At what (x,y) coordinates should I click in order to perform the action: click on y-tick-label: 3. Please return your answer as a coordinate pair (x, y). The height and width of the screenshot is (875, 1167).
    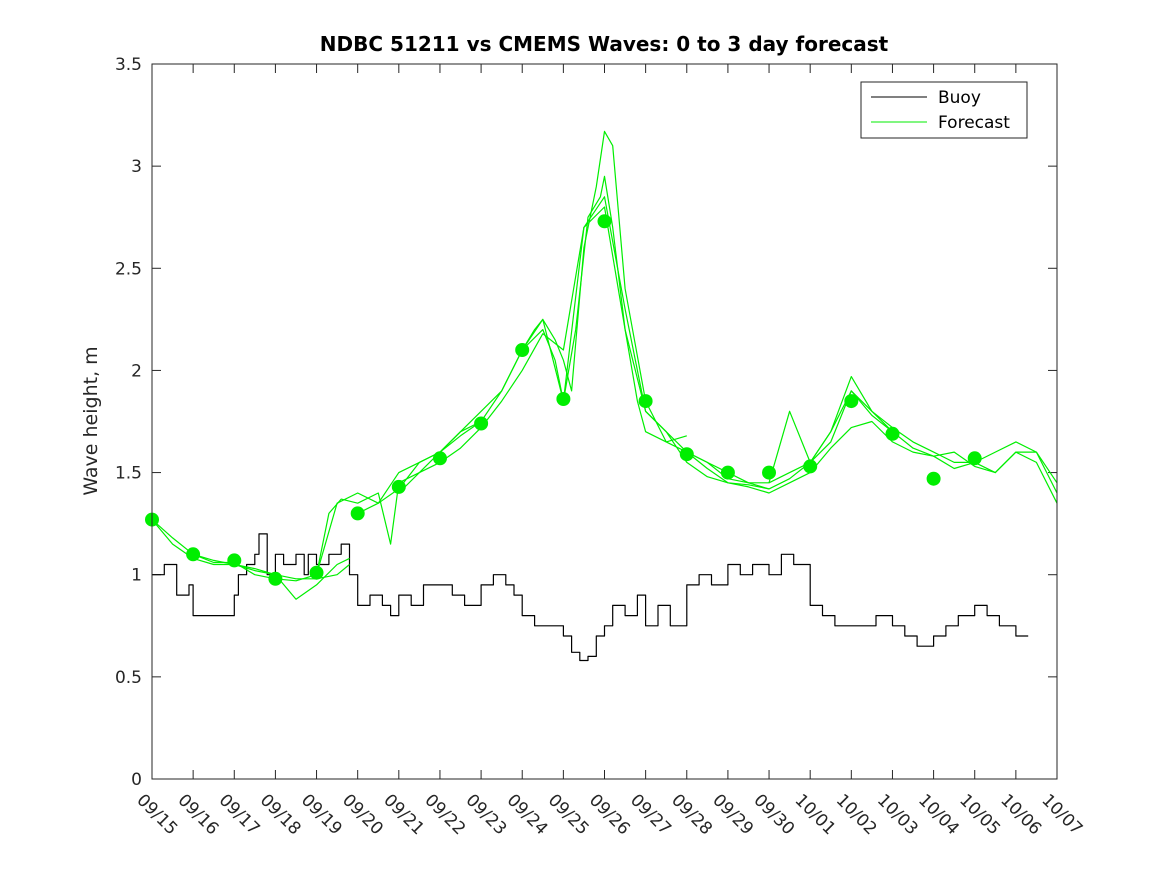
    Looking at the image, I should click on (136, 167).